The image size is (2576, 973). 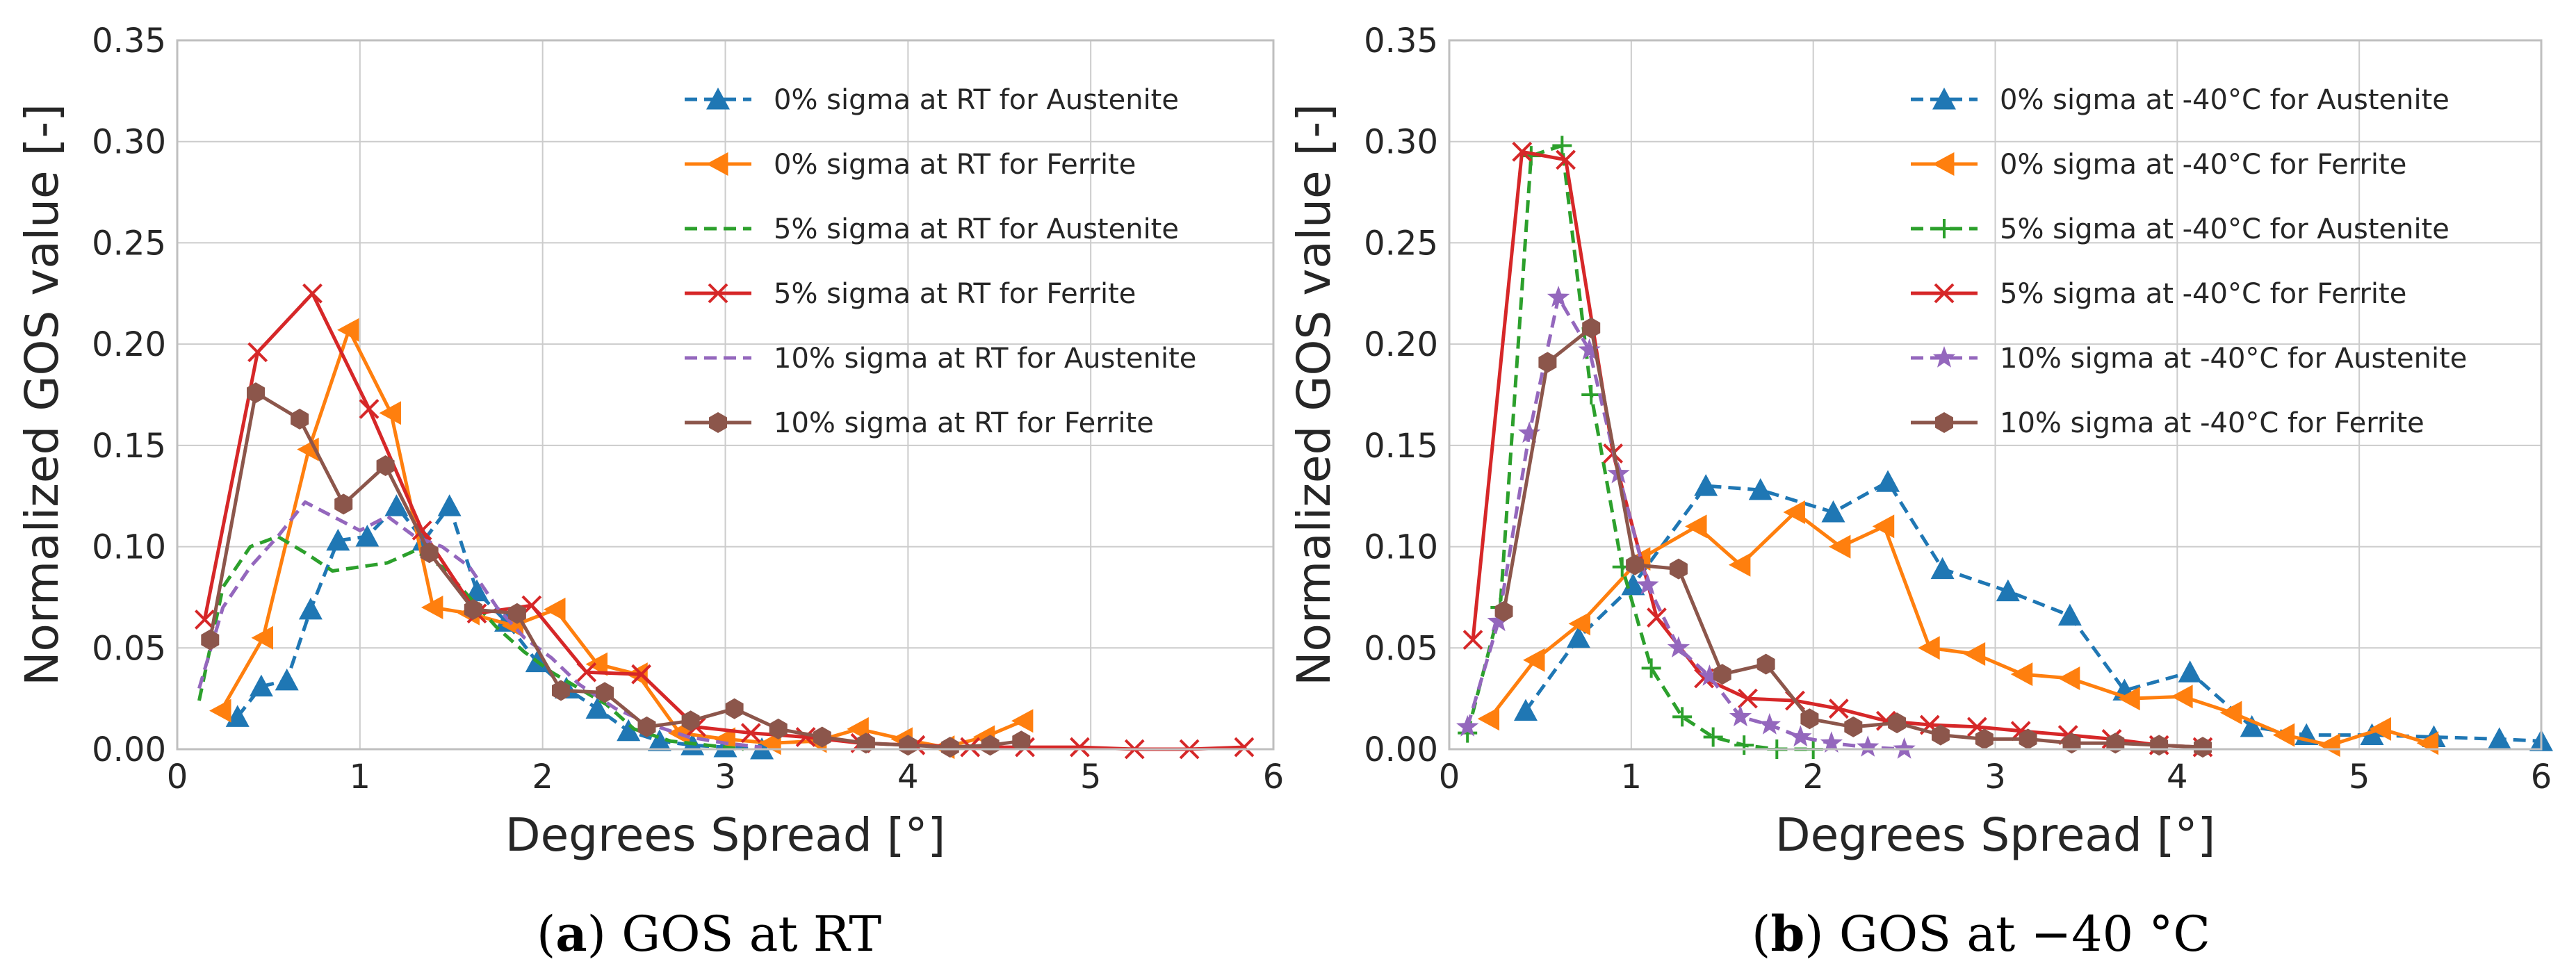 I want to click on panel-a-y-tick-label: 0.10, so click(x=129, y=547).